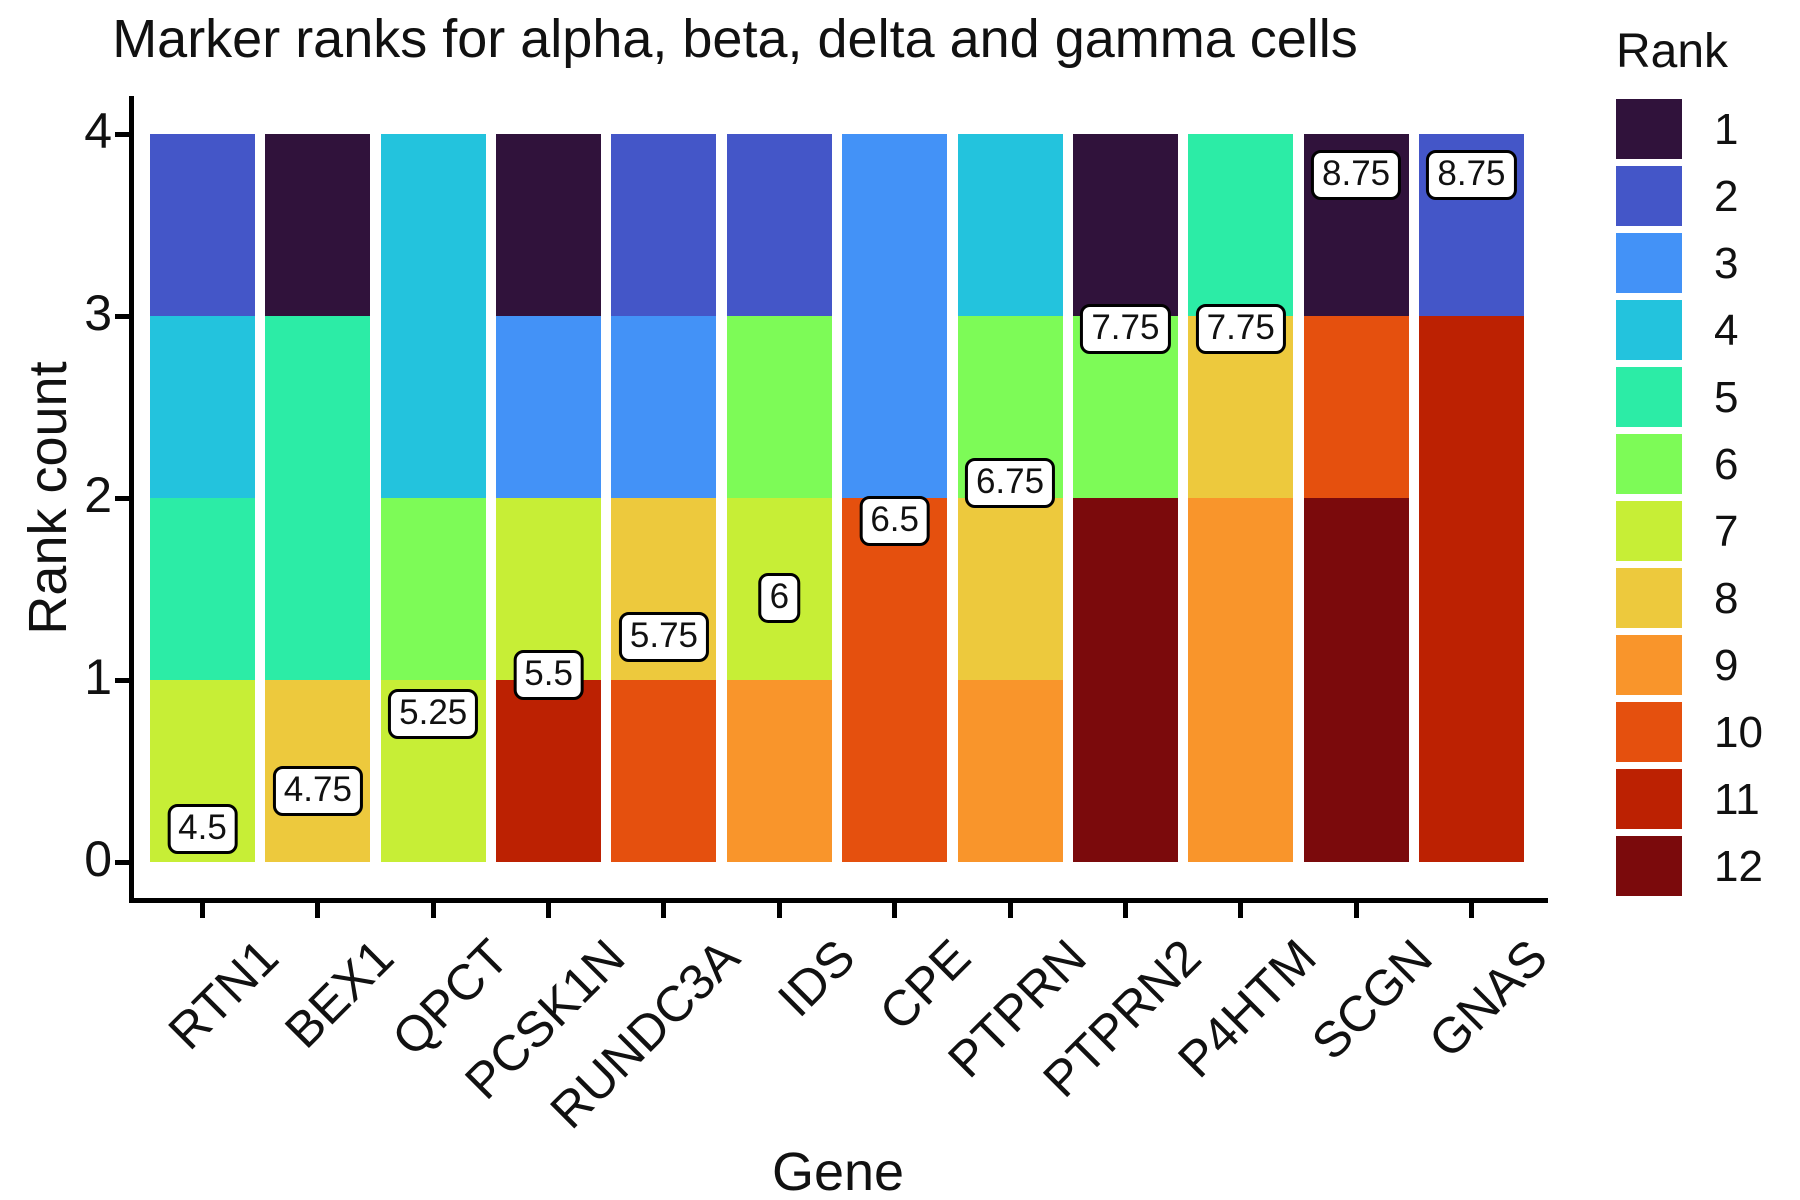 The height and width of the screenshot is (1200, 1800). What do you see at coordinates (816, 978) in the screenshot?
I see `x-tick-label-gene: IDS` at bounding box center [816, 978].